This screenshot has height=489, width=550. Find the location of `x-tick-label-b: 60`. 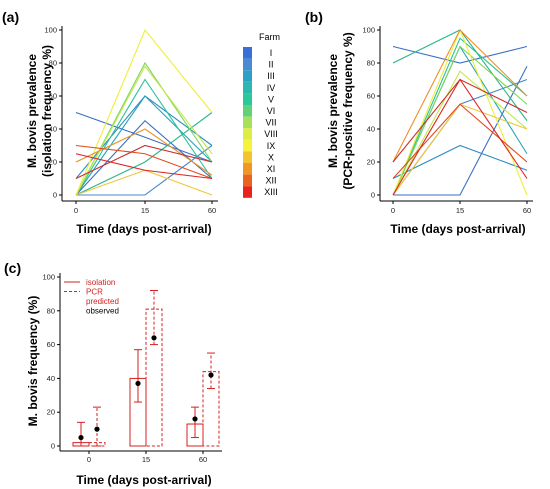

x-tick-label-b: 60 is located at coordinates (527, 210).